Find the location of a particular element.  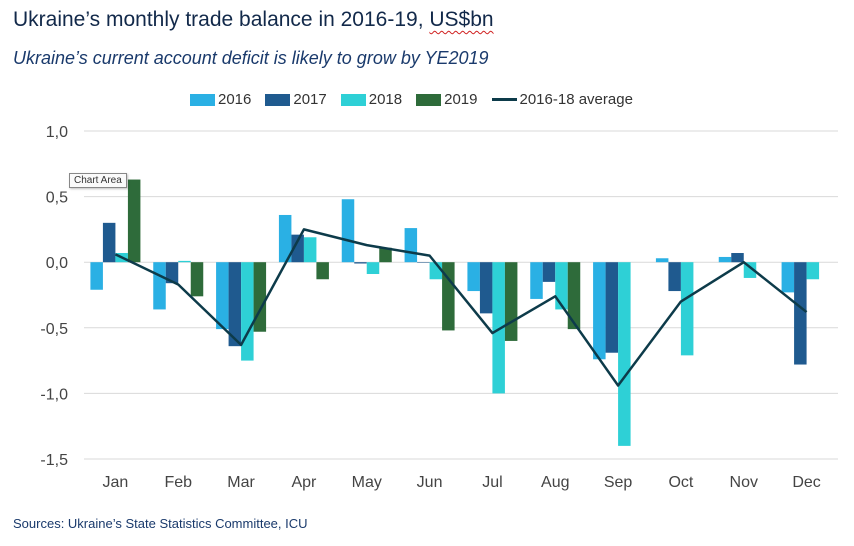

x-category-label: Jun is located at coordinates (430, 482).